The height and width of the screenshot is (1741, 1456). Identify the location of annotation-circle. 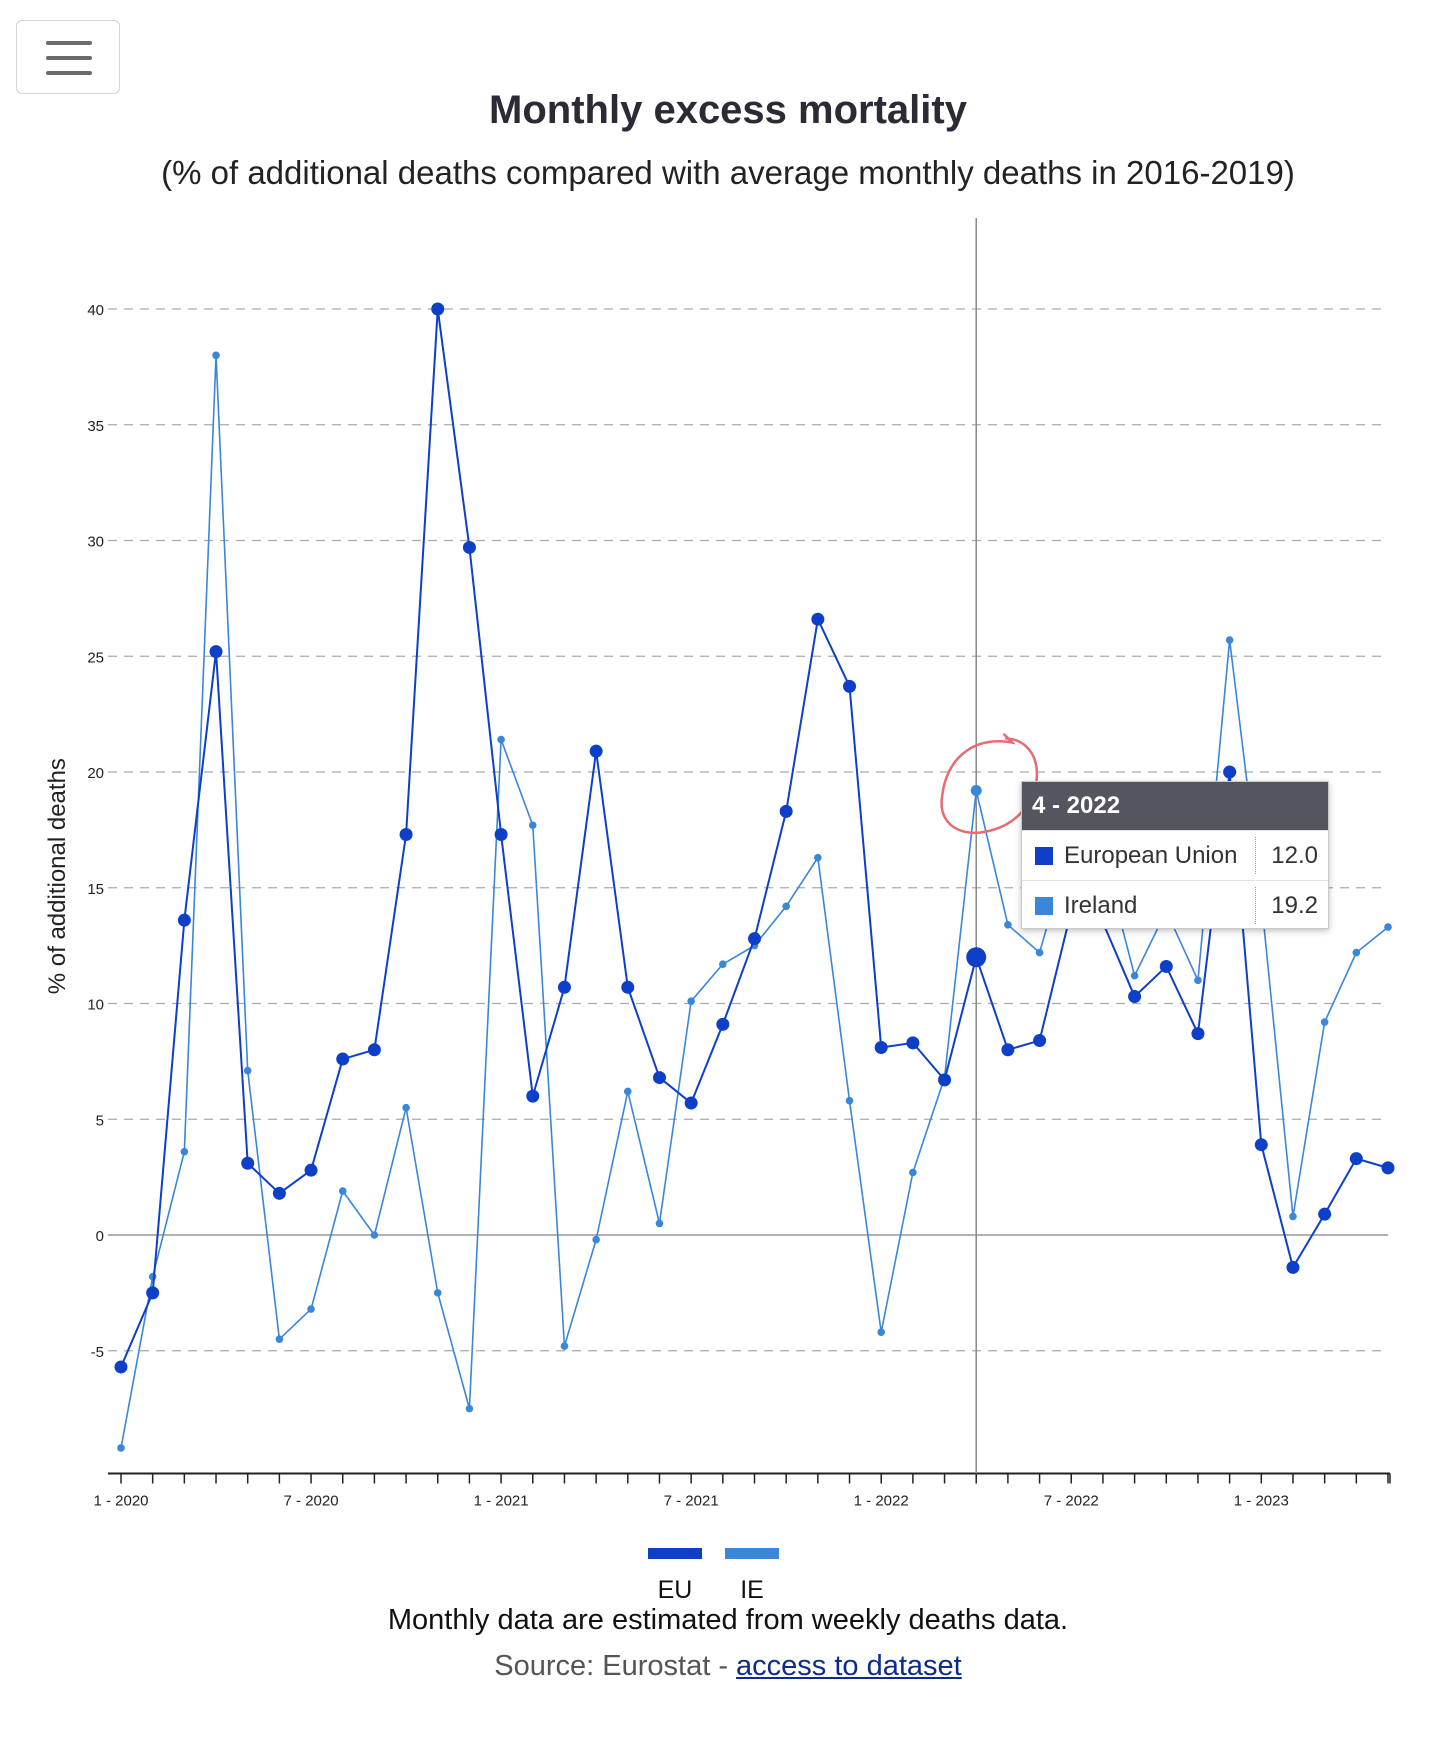
(989, 783).